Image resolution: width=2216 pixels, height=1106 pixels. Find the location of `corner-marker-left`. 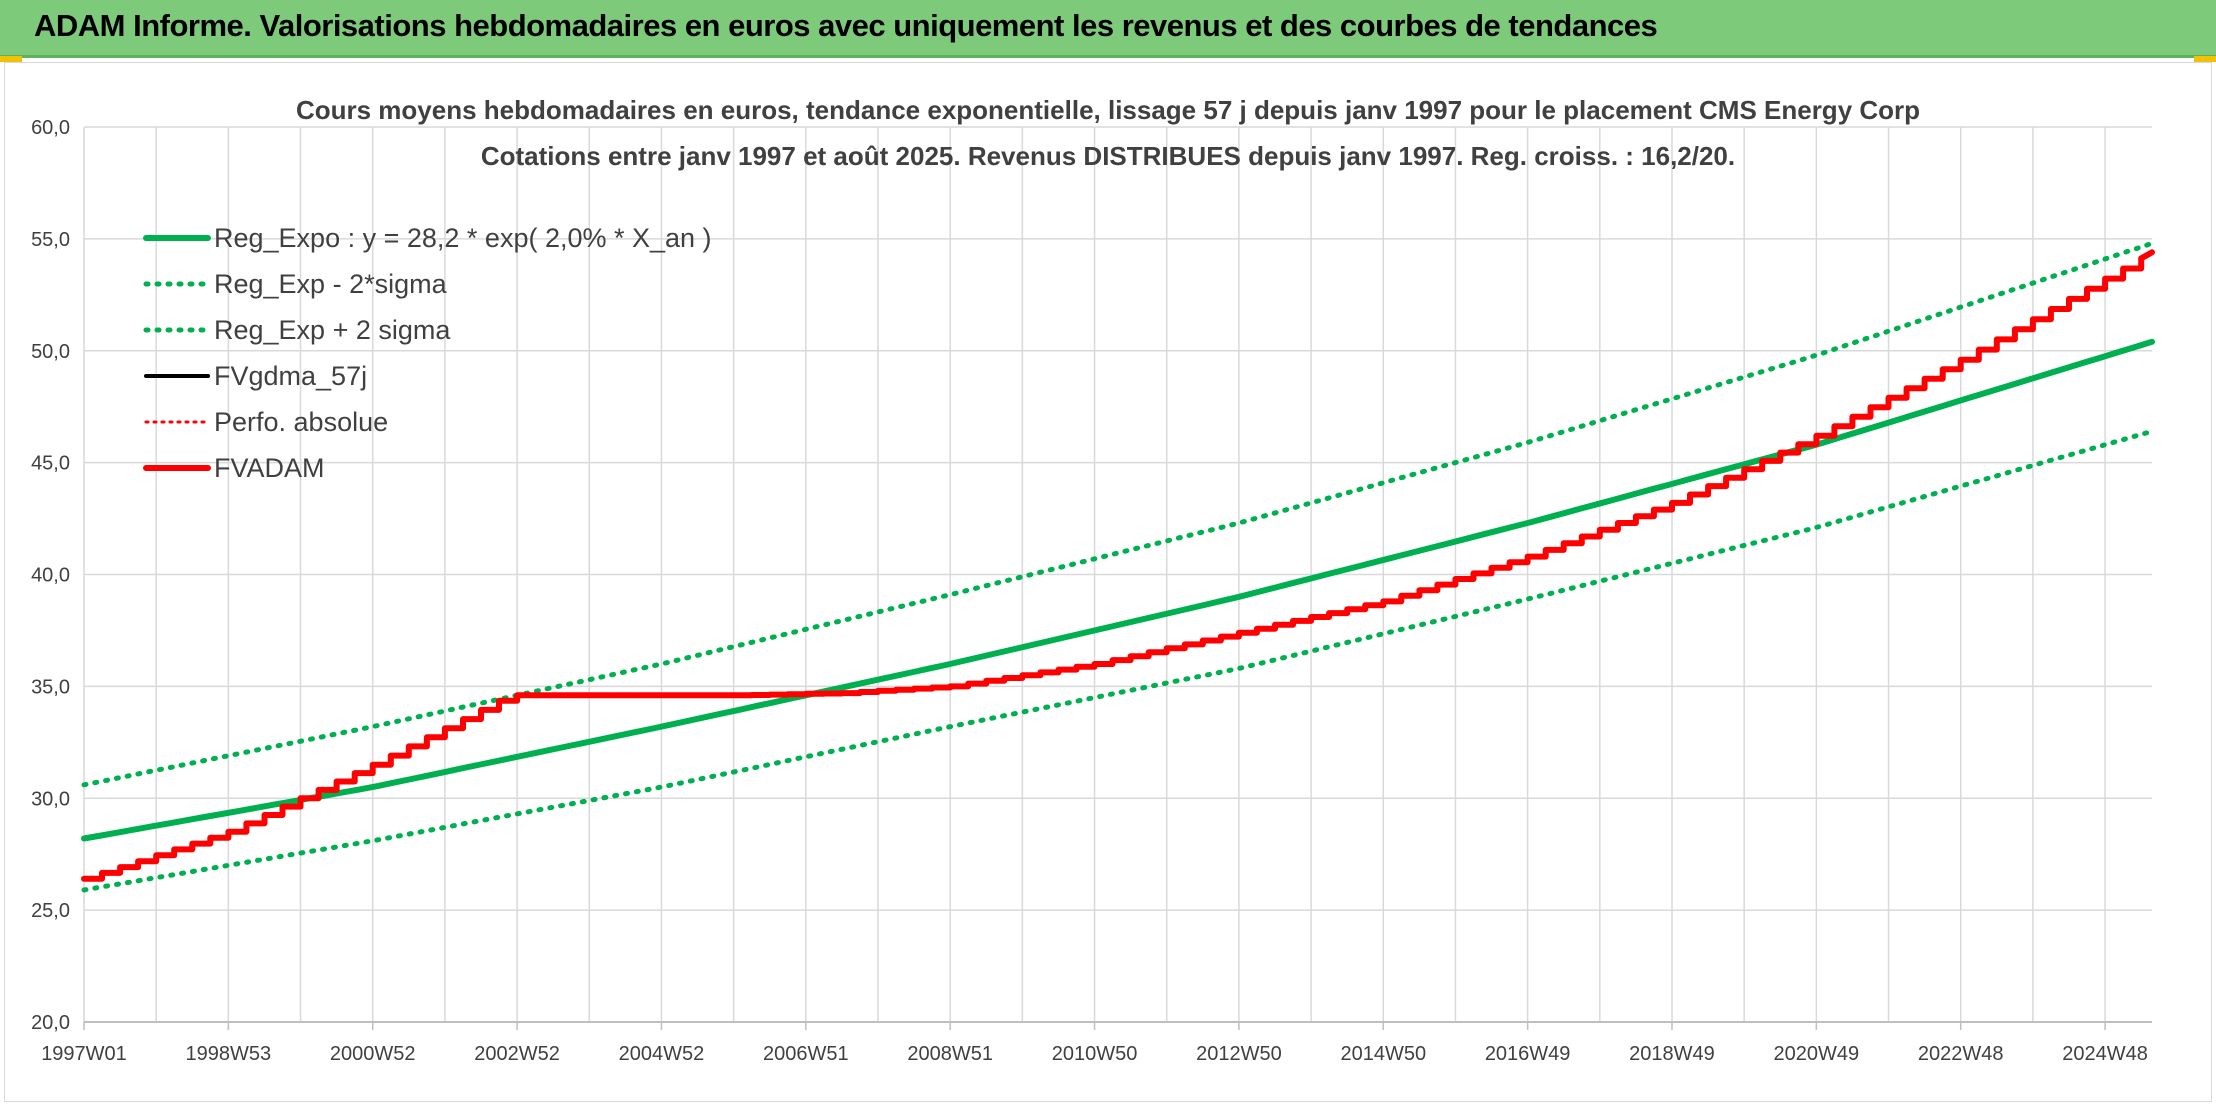

corner-marker-left is located at coordinates (11, 59).